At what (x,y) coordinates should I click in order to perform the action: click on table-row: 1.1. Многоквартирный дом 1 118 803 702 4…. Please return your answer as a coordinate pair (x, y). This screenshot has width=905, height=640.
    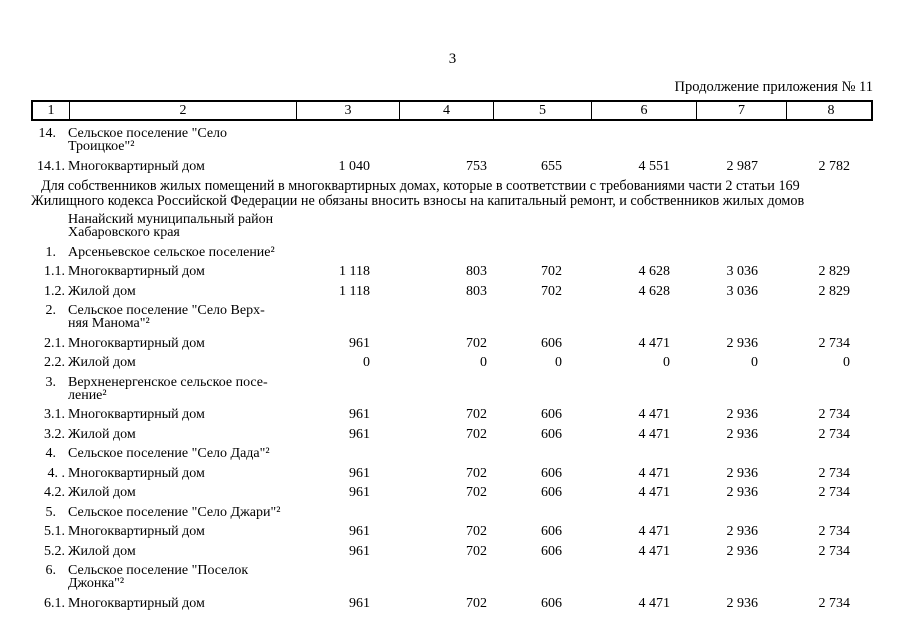
    Looking at the image, I should click on (468, 271).